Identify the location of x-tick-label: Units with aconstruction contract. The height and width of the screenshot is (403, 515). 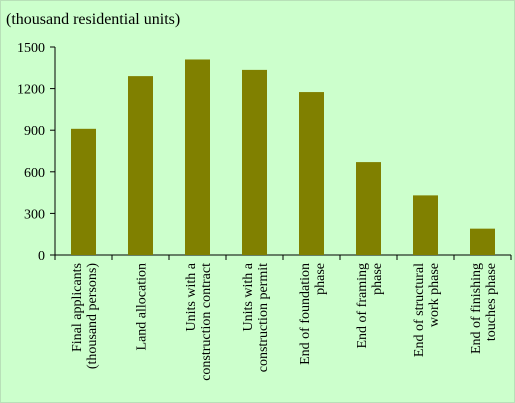
(199, 321).